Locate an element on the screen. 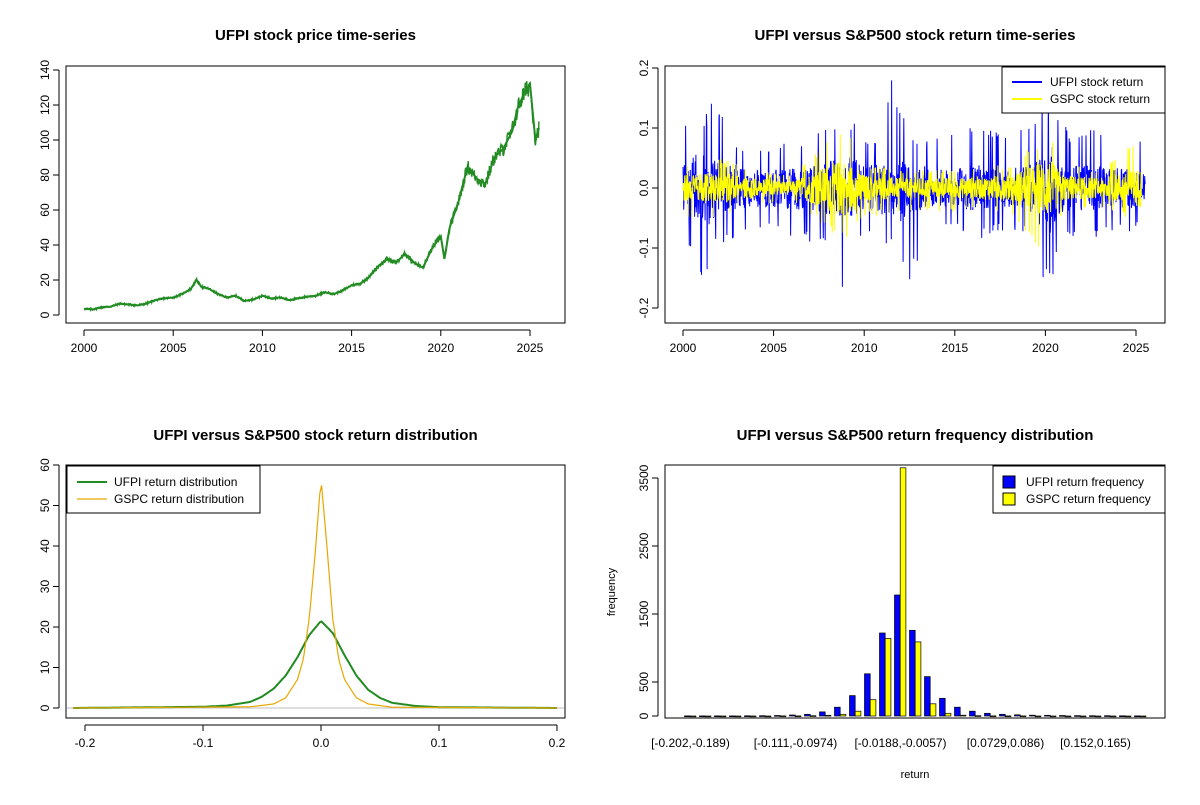 This screenshot has width=1200, height=805. y-tick-label: 10 is located at coordinates (45, 668).